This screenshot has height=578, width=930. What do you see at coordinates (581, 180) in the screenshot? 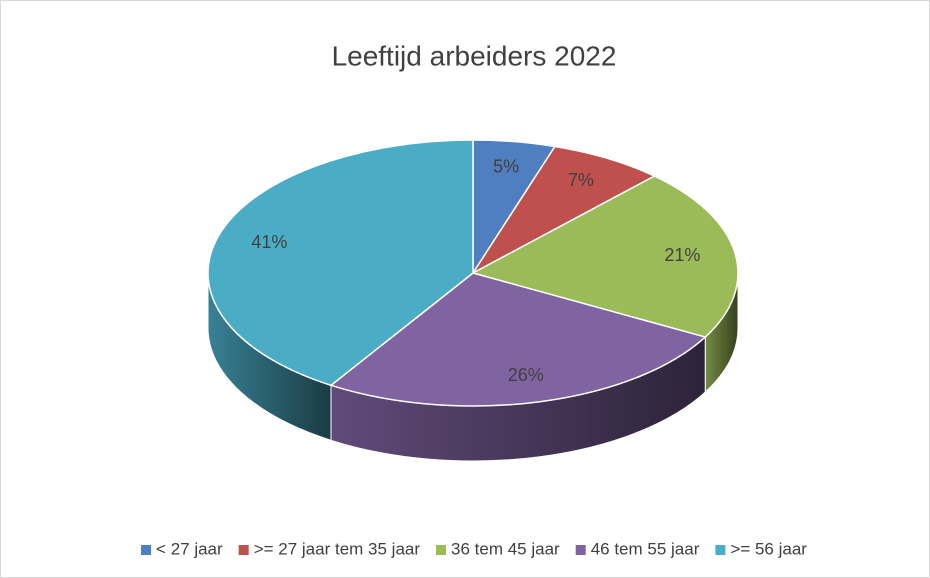
I see `data-label: 7%` at bounding box center [581, 180].